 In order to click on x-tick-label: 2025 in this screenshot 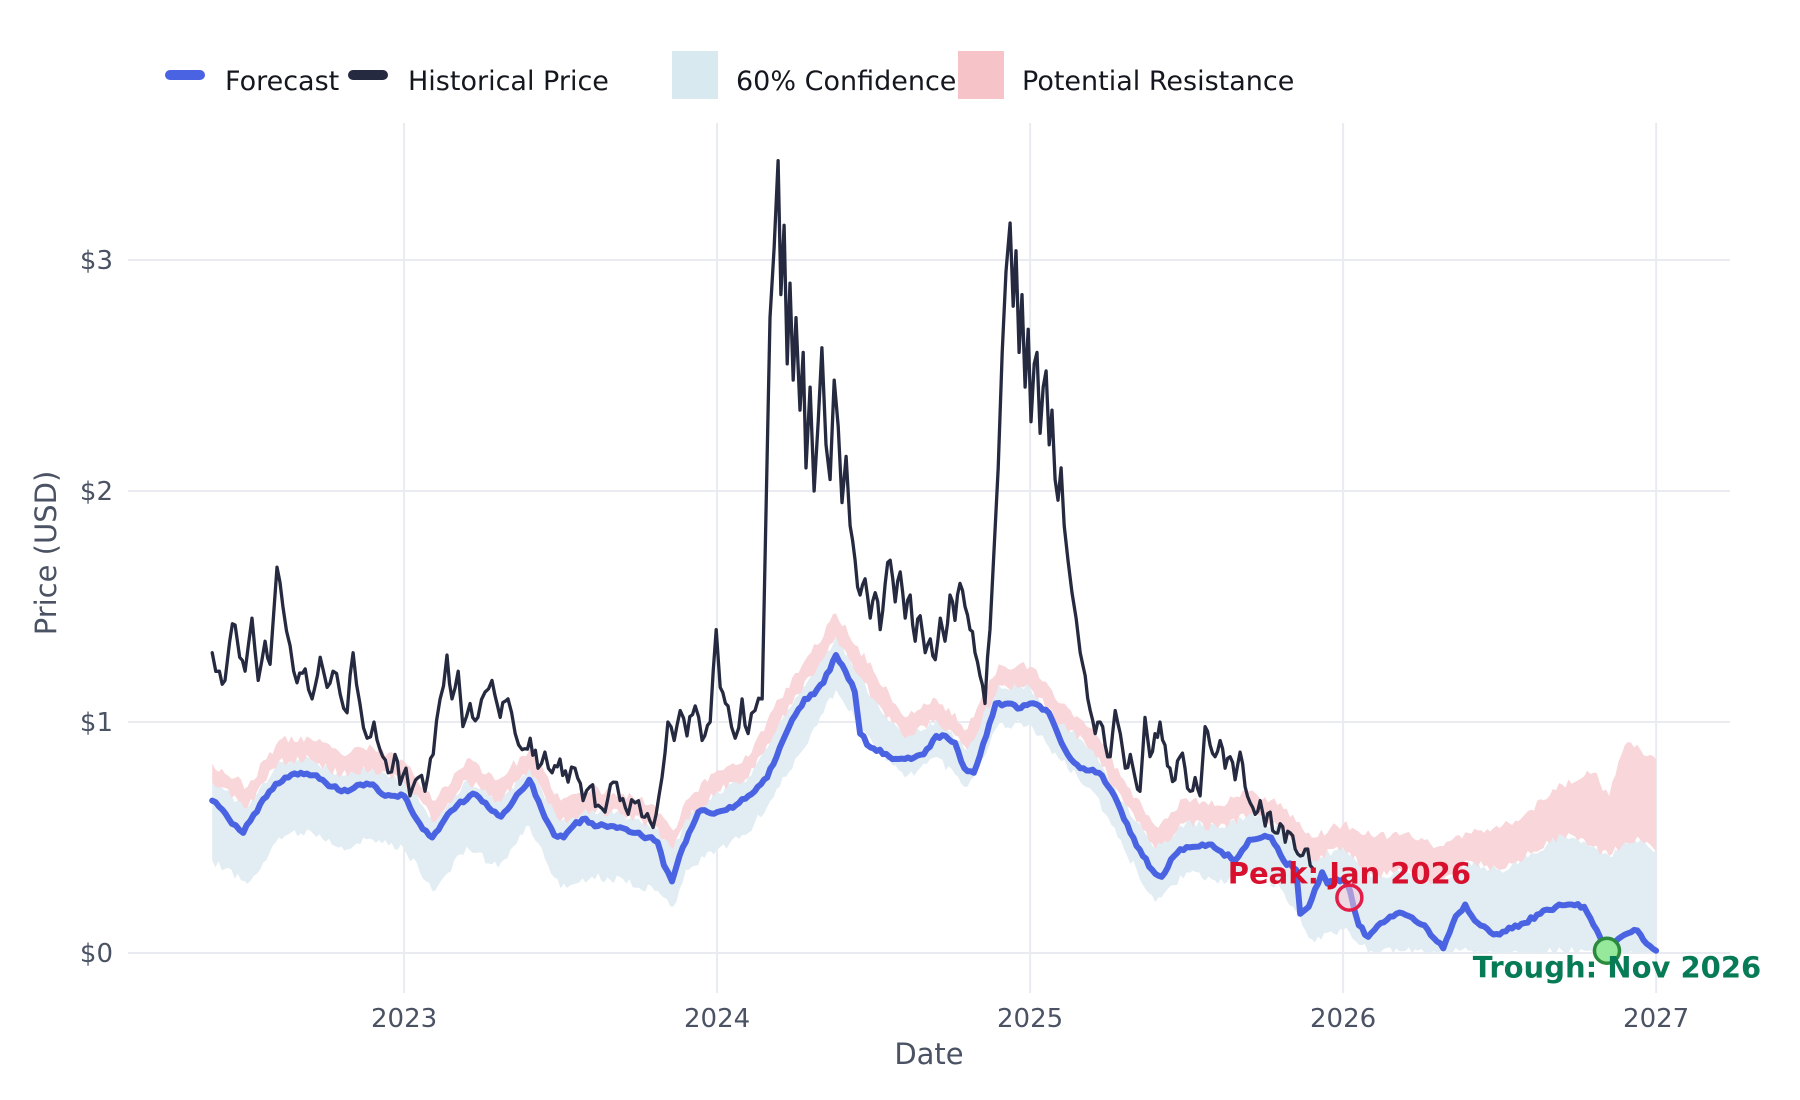, I will do `click(1030, 1019)`.